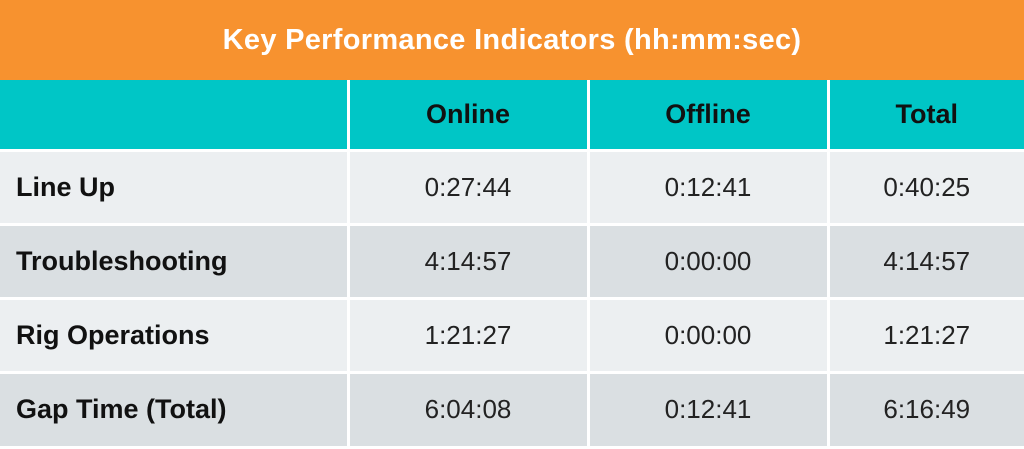 This screenshot has height=449, width=1024. What do you see at coordinates (175, 409) in the screenshot?
I see `row-label: Gap Time (Total)` at bounding box center [175, 409].